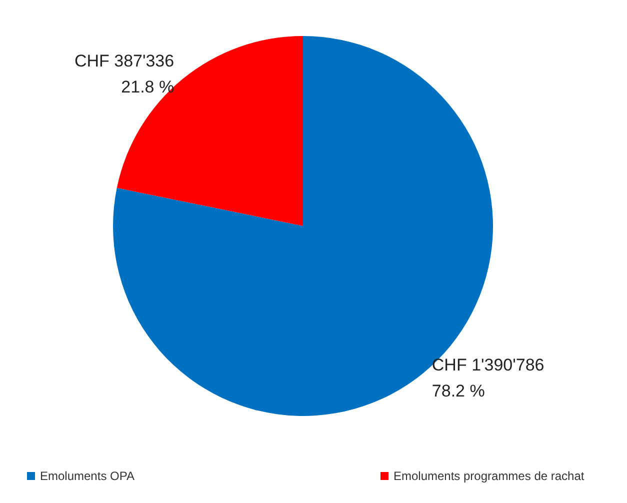 This screenshot has height=503, width=627. I want to click on legend-label: Emoluments programmes de rachat, so click(489, 476).